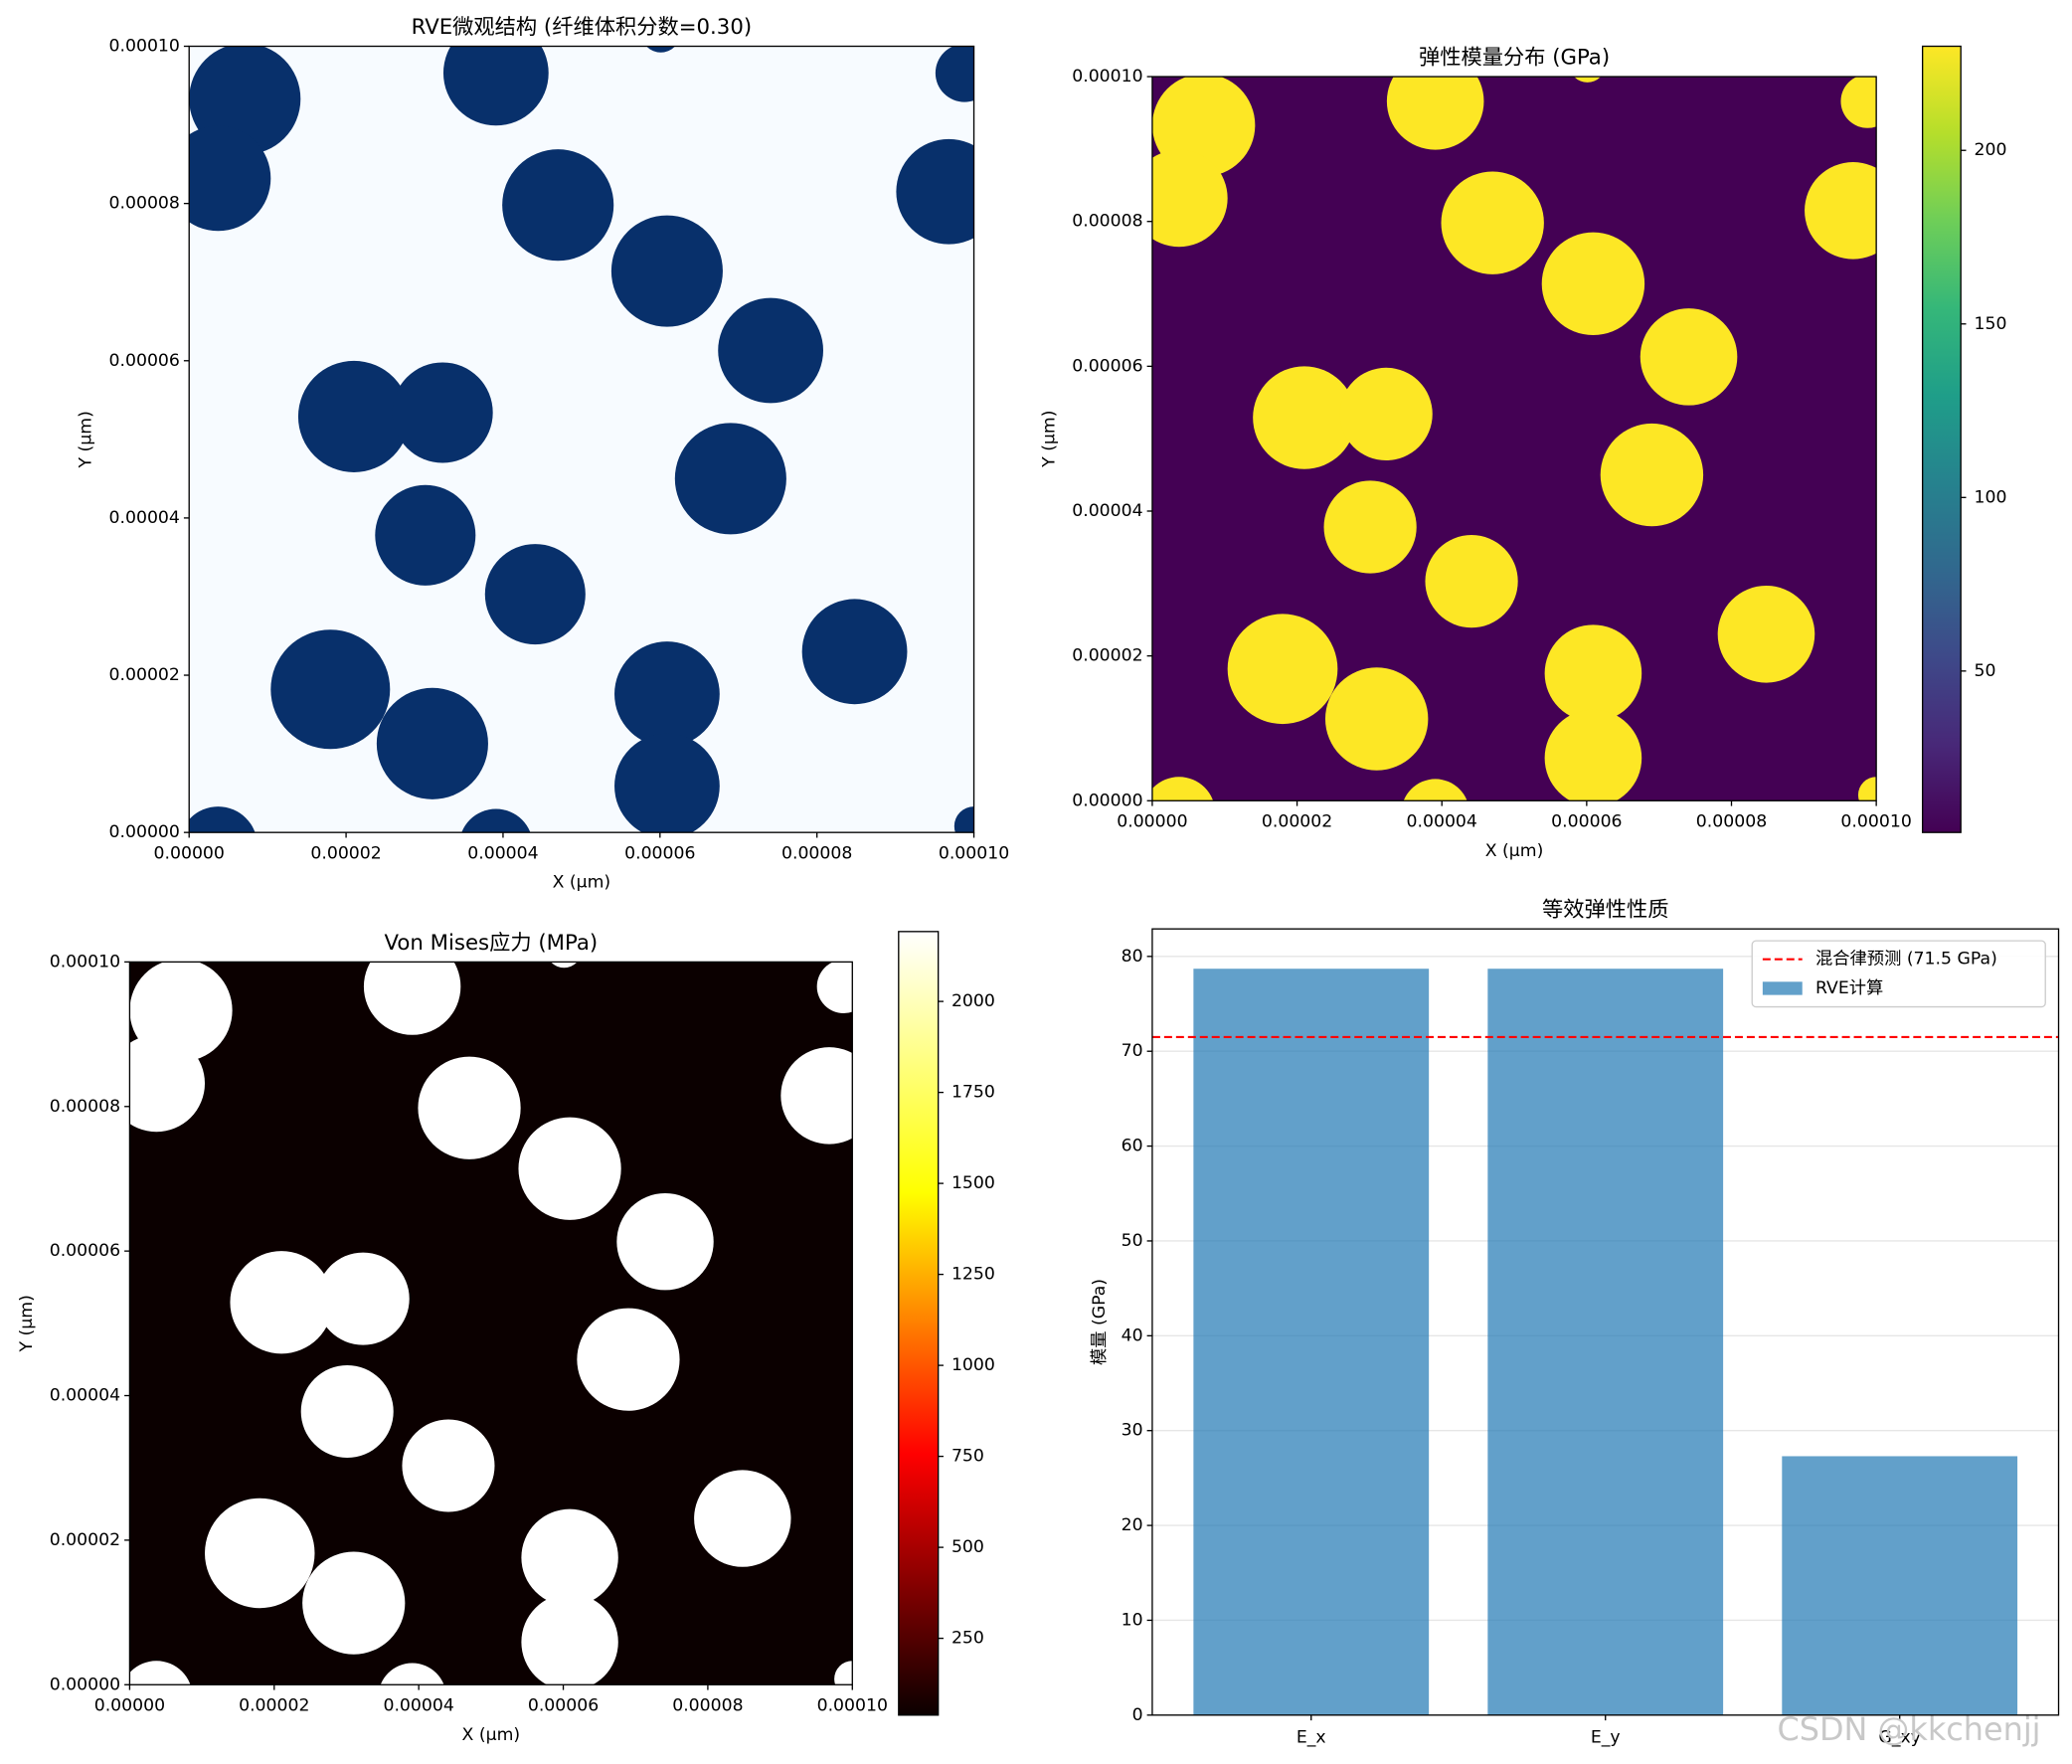 The image size is (2072, 1764). What do you see at coordinates (1849, 988) in the screenshot?
I see `legend-label: RVE计算` at bounding box center [1849, 988].